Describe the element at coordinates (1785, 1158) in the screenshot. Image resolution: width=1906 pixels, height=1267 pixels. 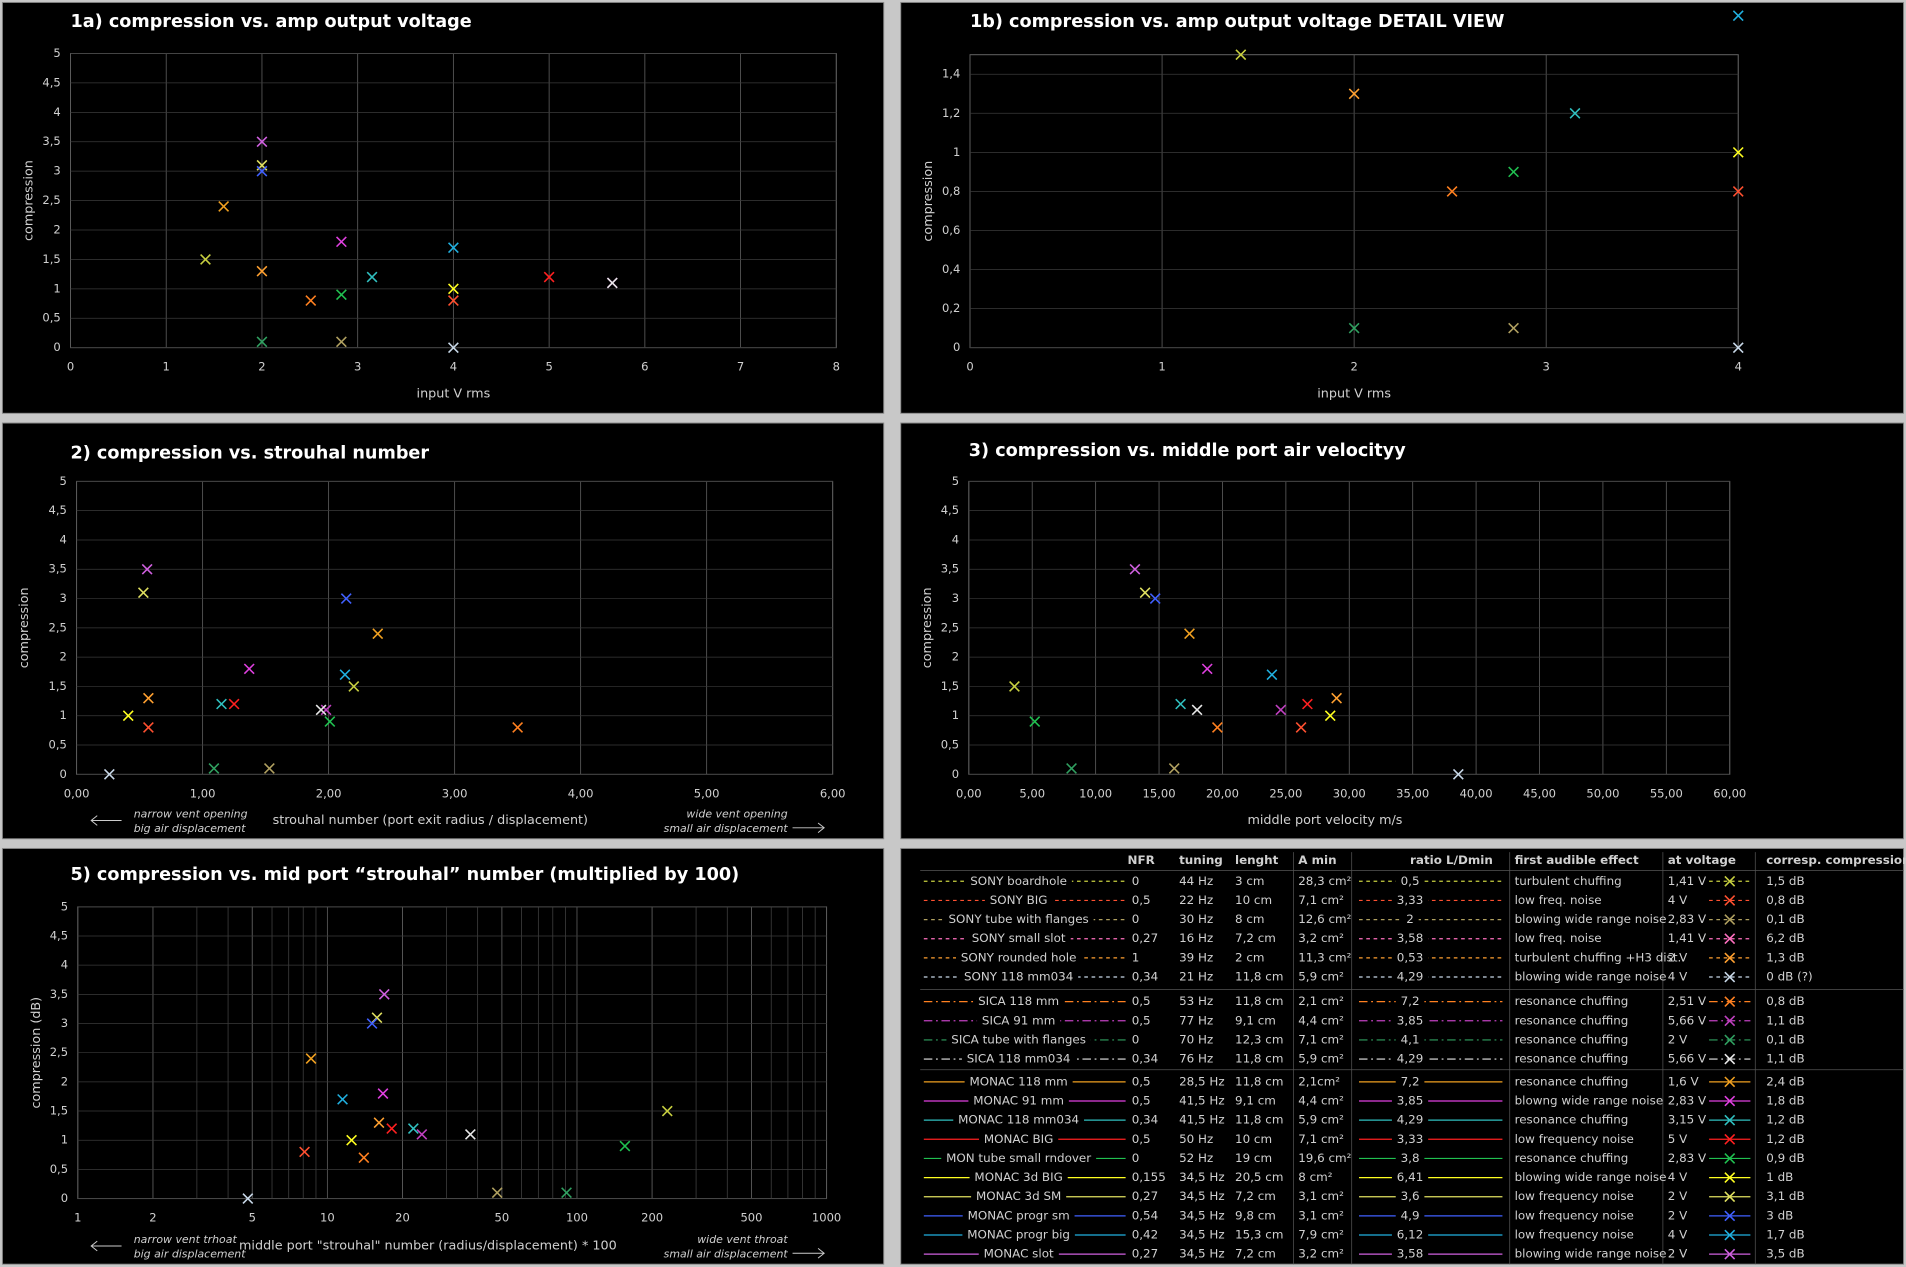
I see `table-cell: 0,9 dB` at that location.